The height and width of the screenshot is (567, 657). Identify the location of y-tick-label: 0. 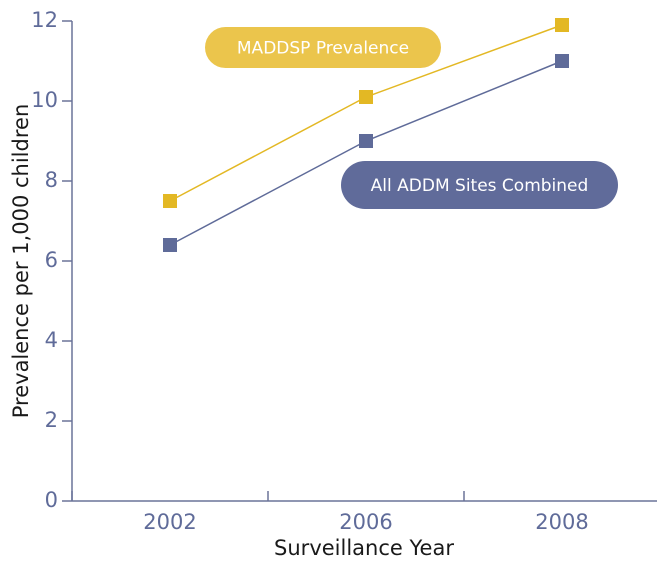
(51, 500).